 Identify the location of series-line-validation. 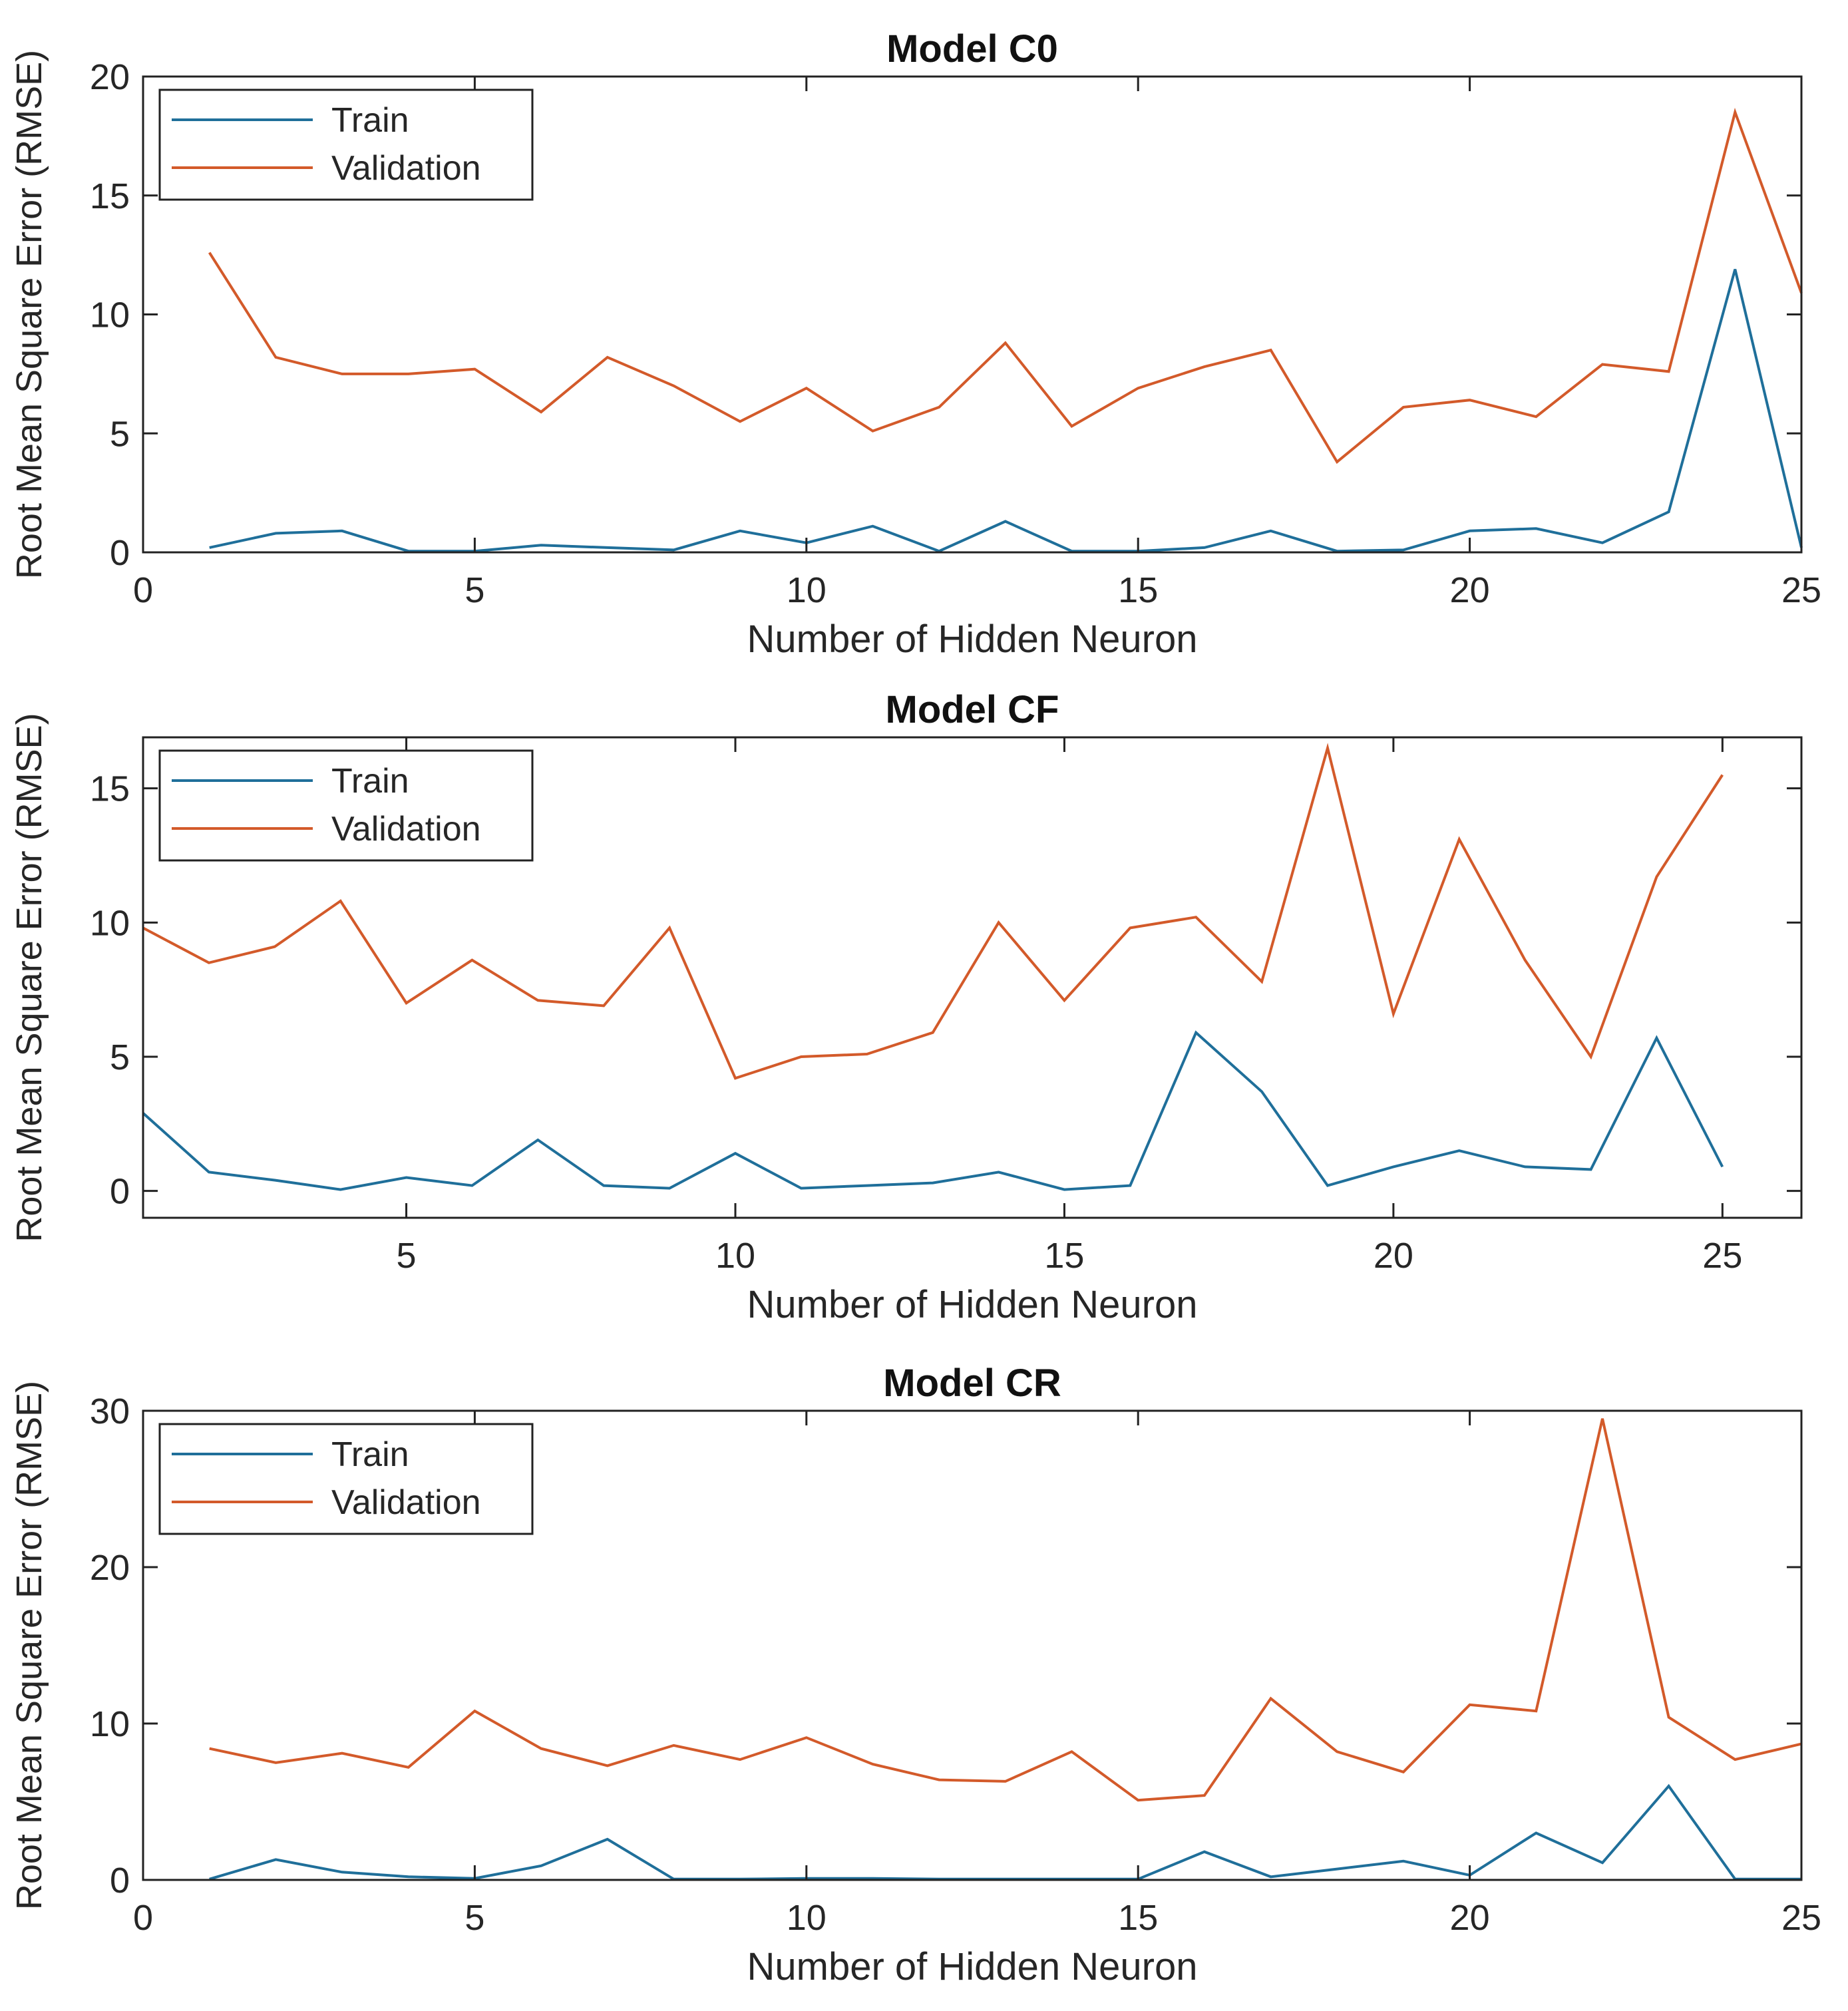
(933, 911).